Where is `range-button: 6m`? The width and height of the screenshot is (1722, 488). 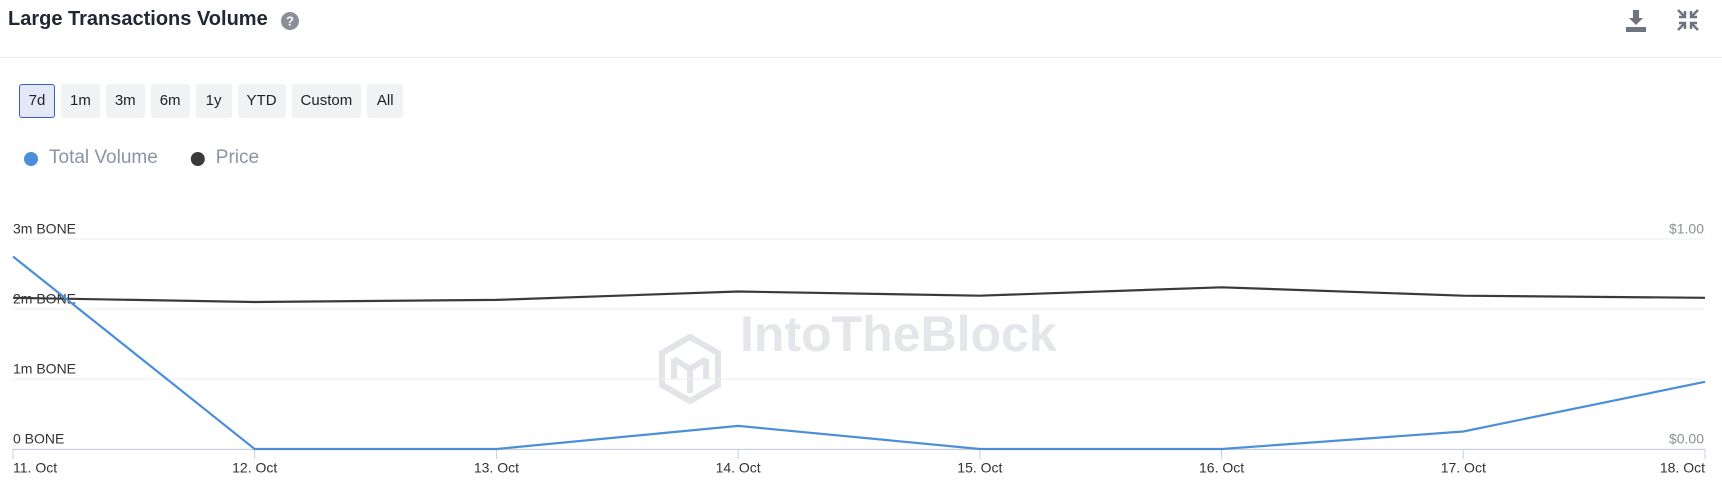 range-button: 6m is located at coordinates (170, 101).